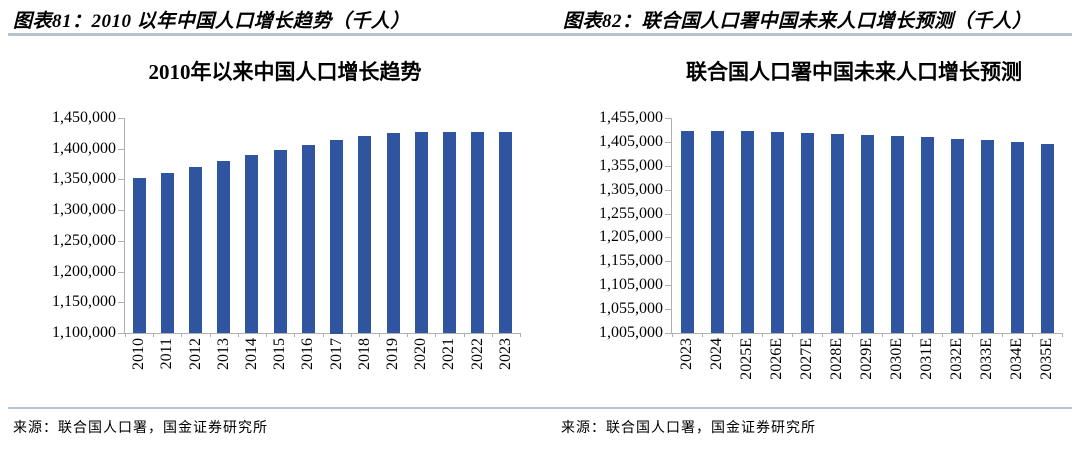 This screenshot has height=450, width=1080. Describe the element at coordinates (631, 284) in the screenshot. I see `y-tick-label: 1,105,000` at that location.